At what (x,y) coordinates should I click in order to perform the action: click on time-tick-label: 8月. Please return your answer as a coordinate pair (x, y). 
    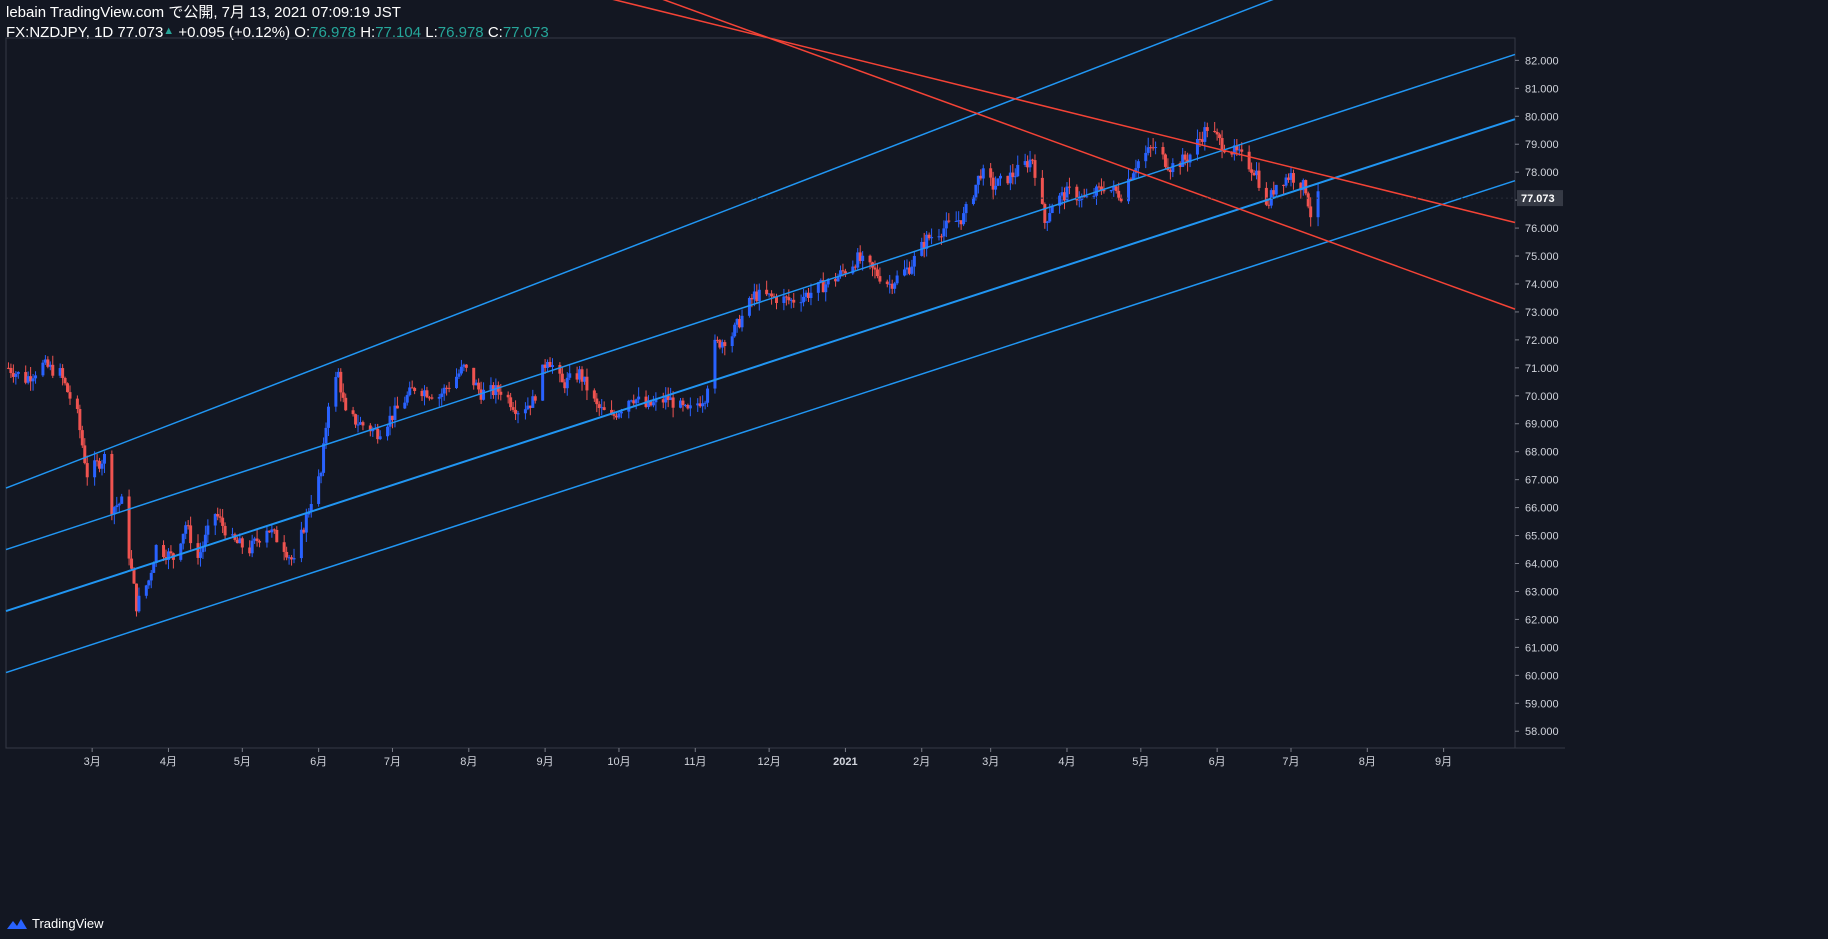
    Looking at the image, I should click on (468, 762).